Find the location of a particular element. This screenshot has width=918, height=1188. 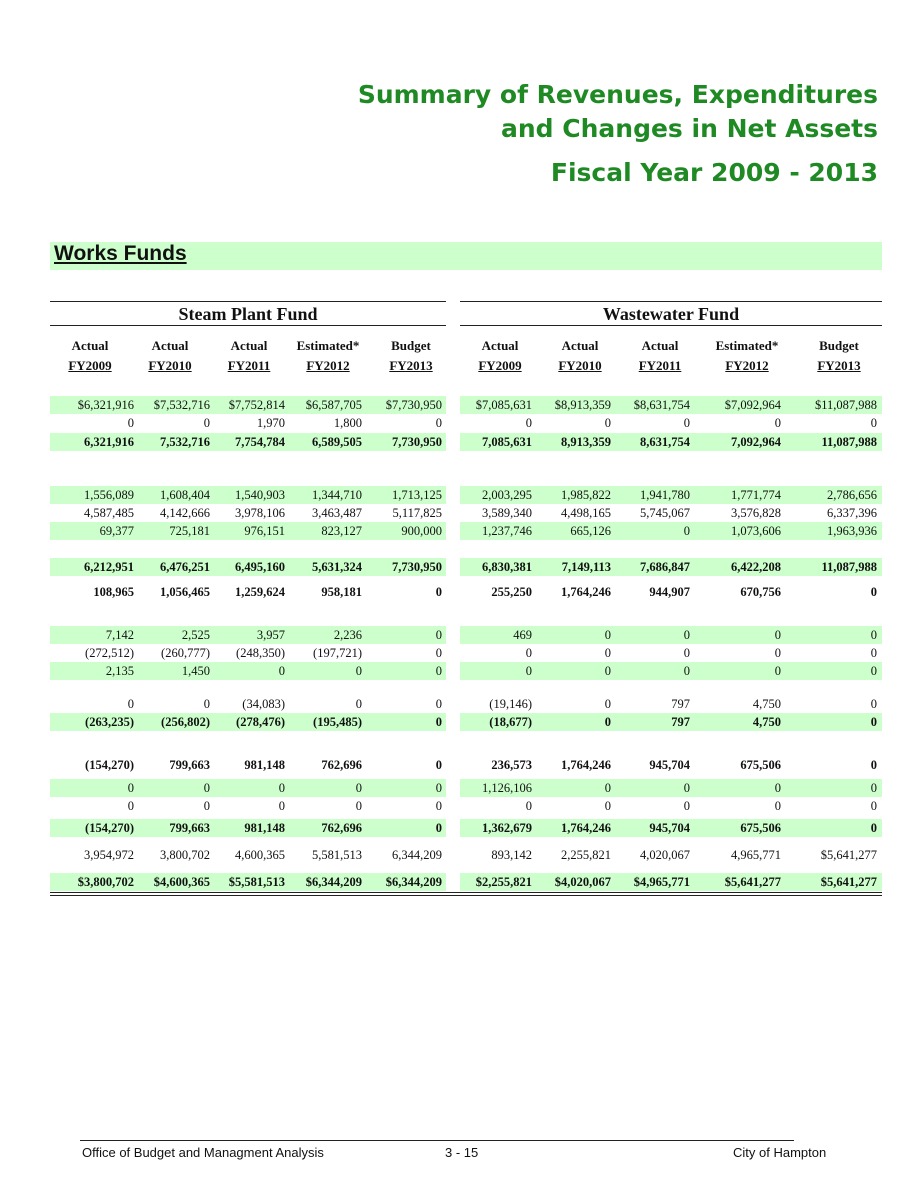

table-cell: 1,771,774 is located at coordinates (756, 495).